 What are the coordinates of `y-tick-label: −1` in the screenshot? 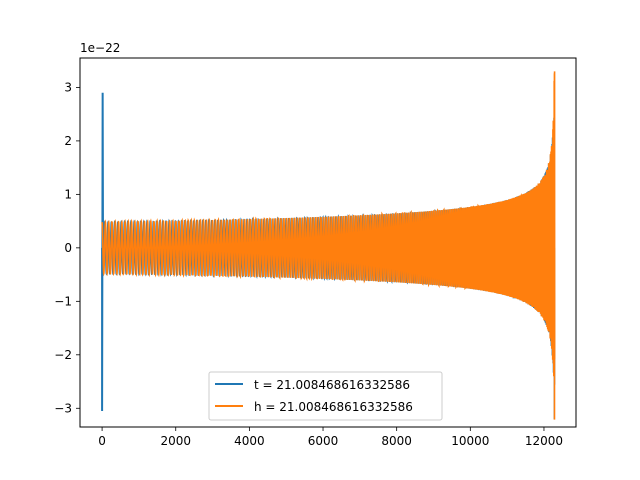 It's located at (63, 301).